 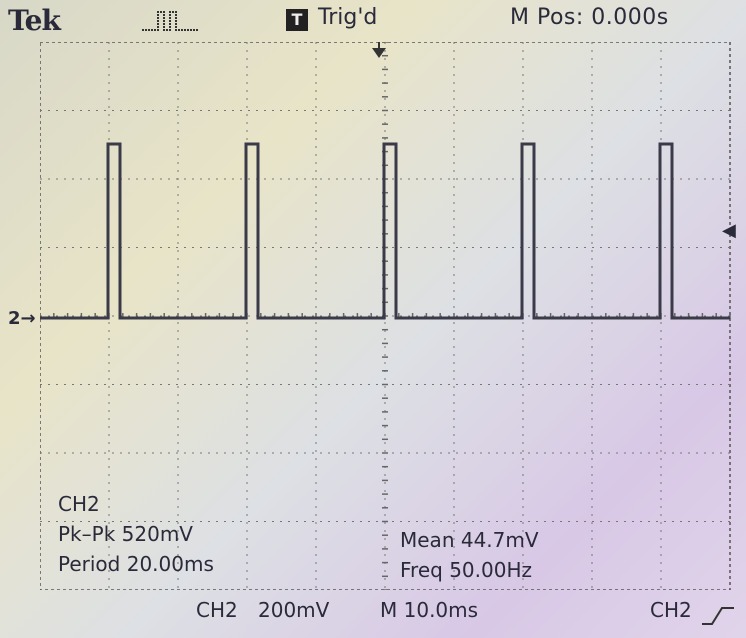 I want to click on channel-scale-value: 200mV, so click(x=294, y=610).